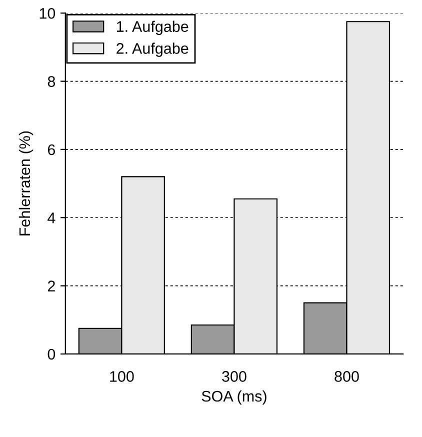 This screenshot has width=422, height=437. What do you see at coordinates (234, 397) in the screenshot?
I see `x-axis-title: SOA (ms)` at bounding box center [234, 397].